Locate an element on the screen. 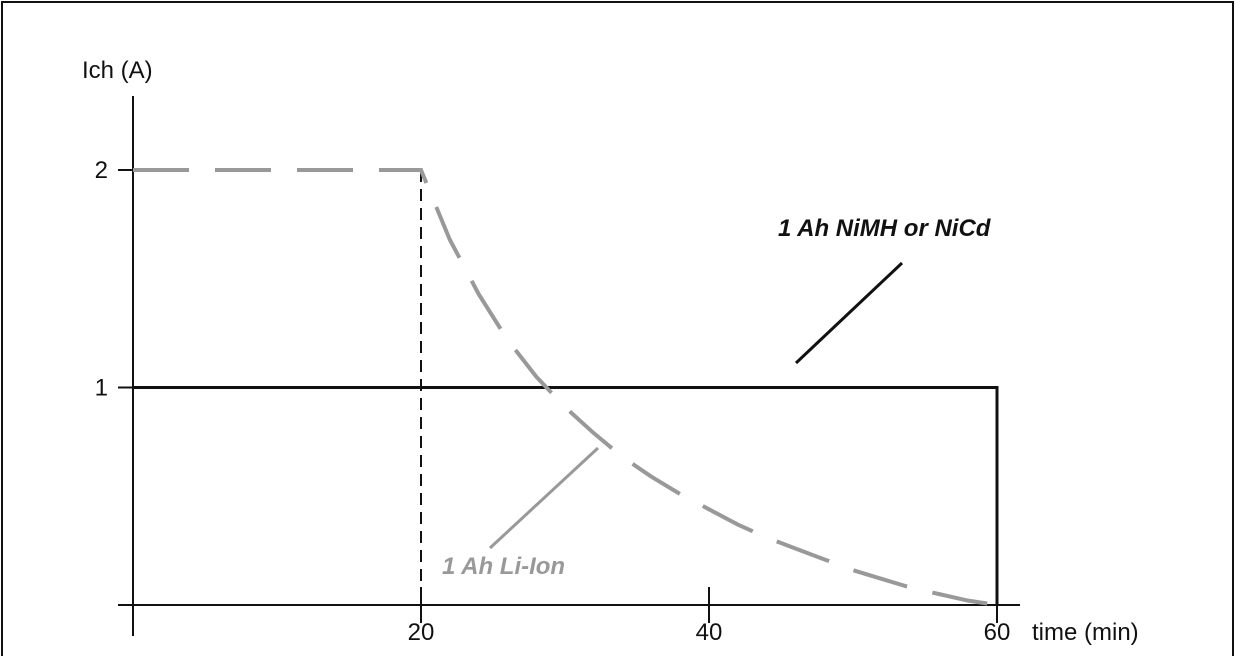 The image size is (1235, 661). y-tick-label: 1 is located at coordinates (101, 388).